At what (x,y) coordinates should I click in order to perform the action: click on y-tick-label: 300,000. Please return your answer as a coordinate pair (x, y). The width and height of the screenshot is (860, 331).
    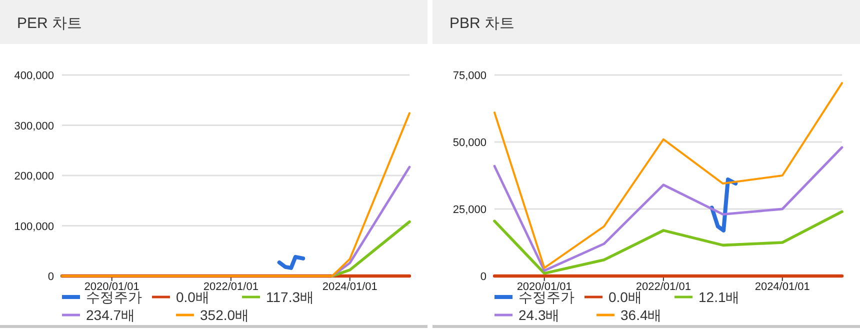
    Looking at the image, I should click on (34, 126).